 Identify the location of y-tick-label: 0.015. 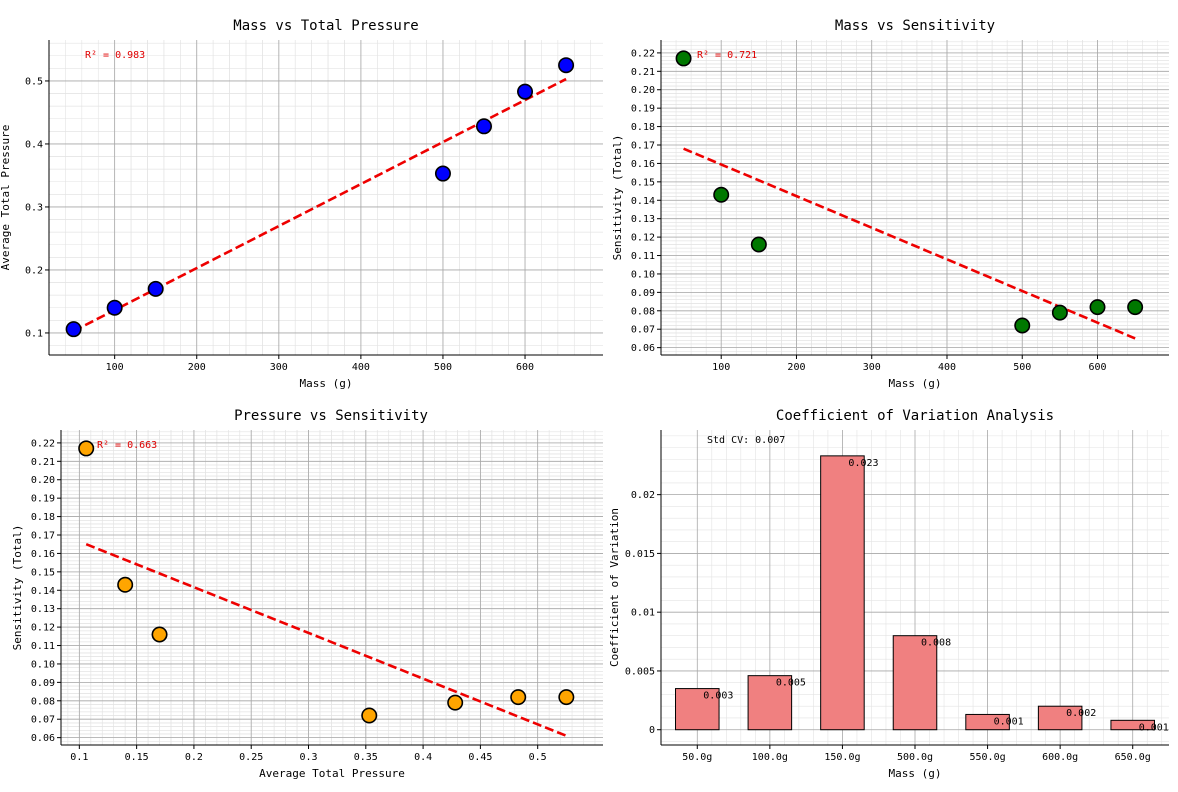
(640, 554).